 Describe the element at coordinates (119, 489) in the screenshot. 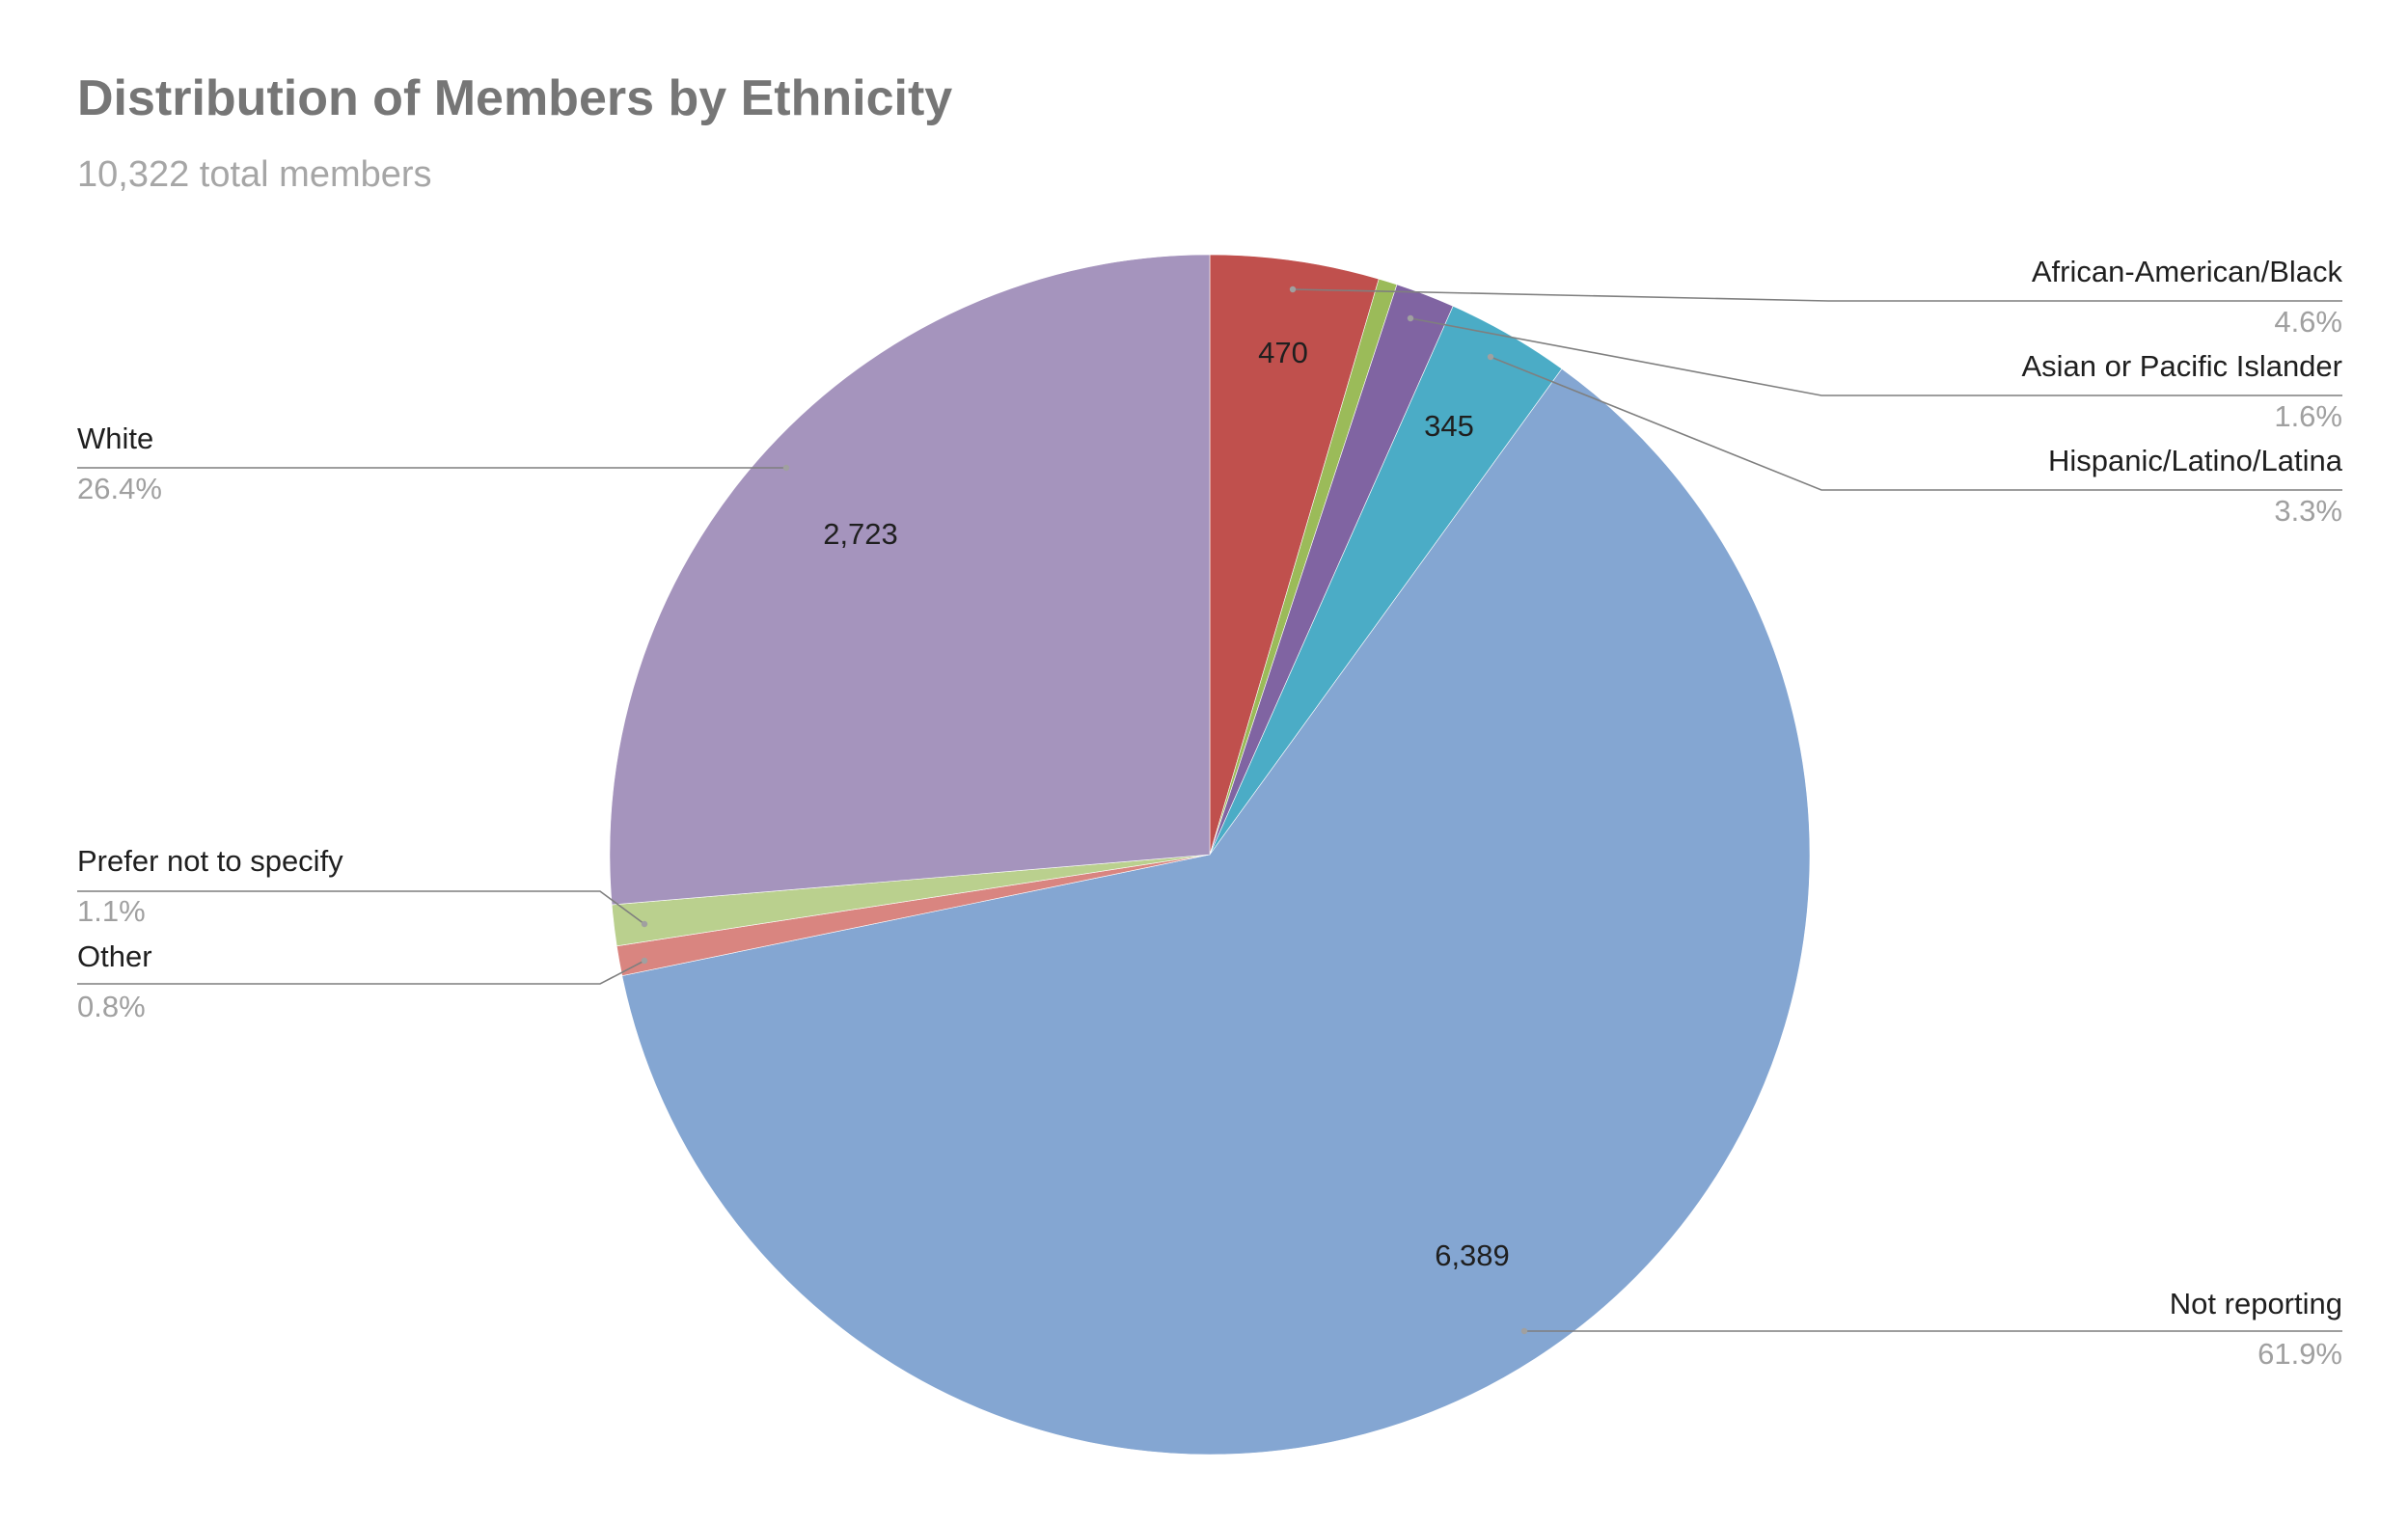

I see `percent-label-white: 26.4%` at that location.